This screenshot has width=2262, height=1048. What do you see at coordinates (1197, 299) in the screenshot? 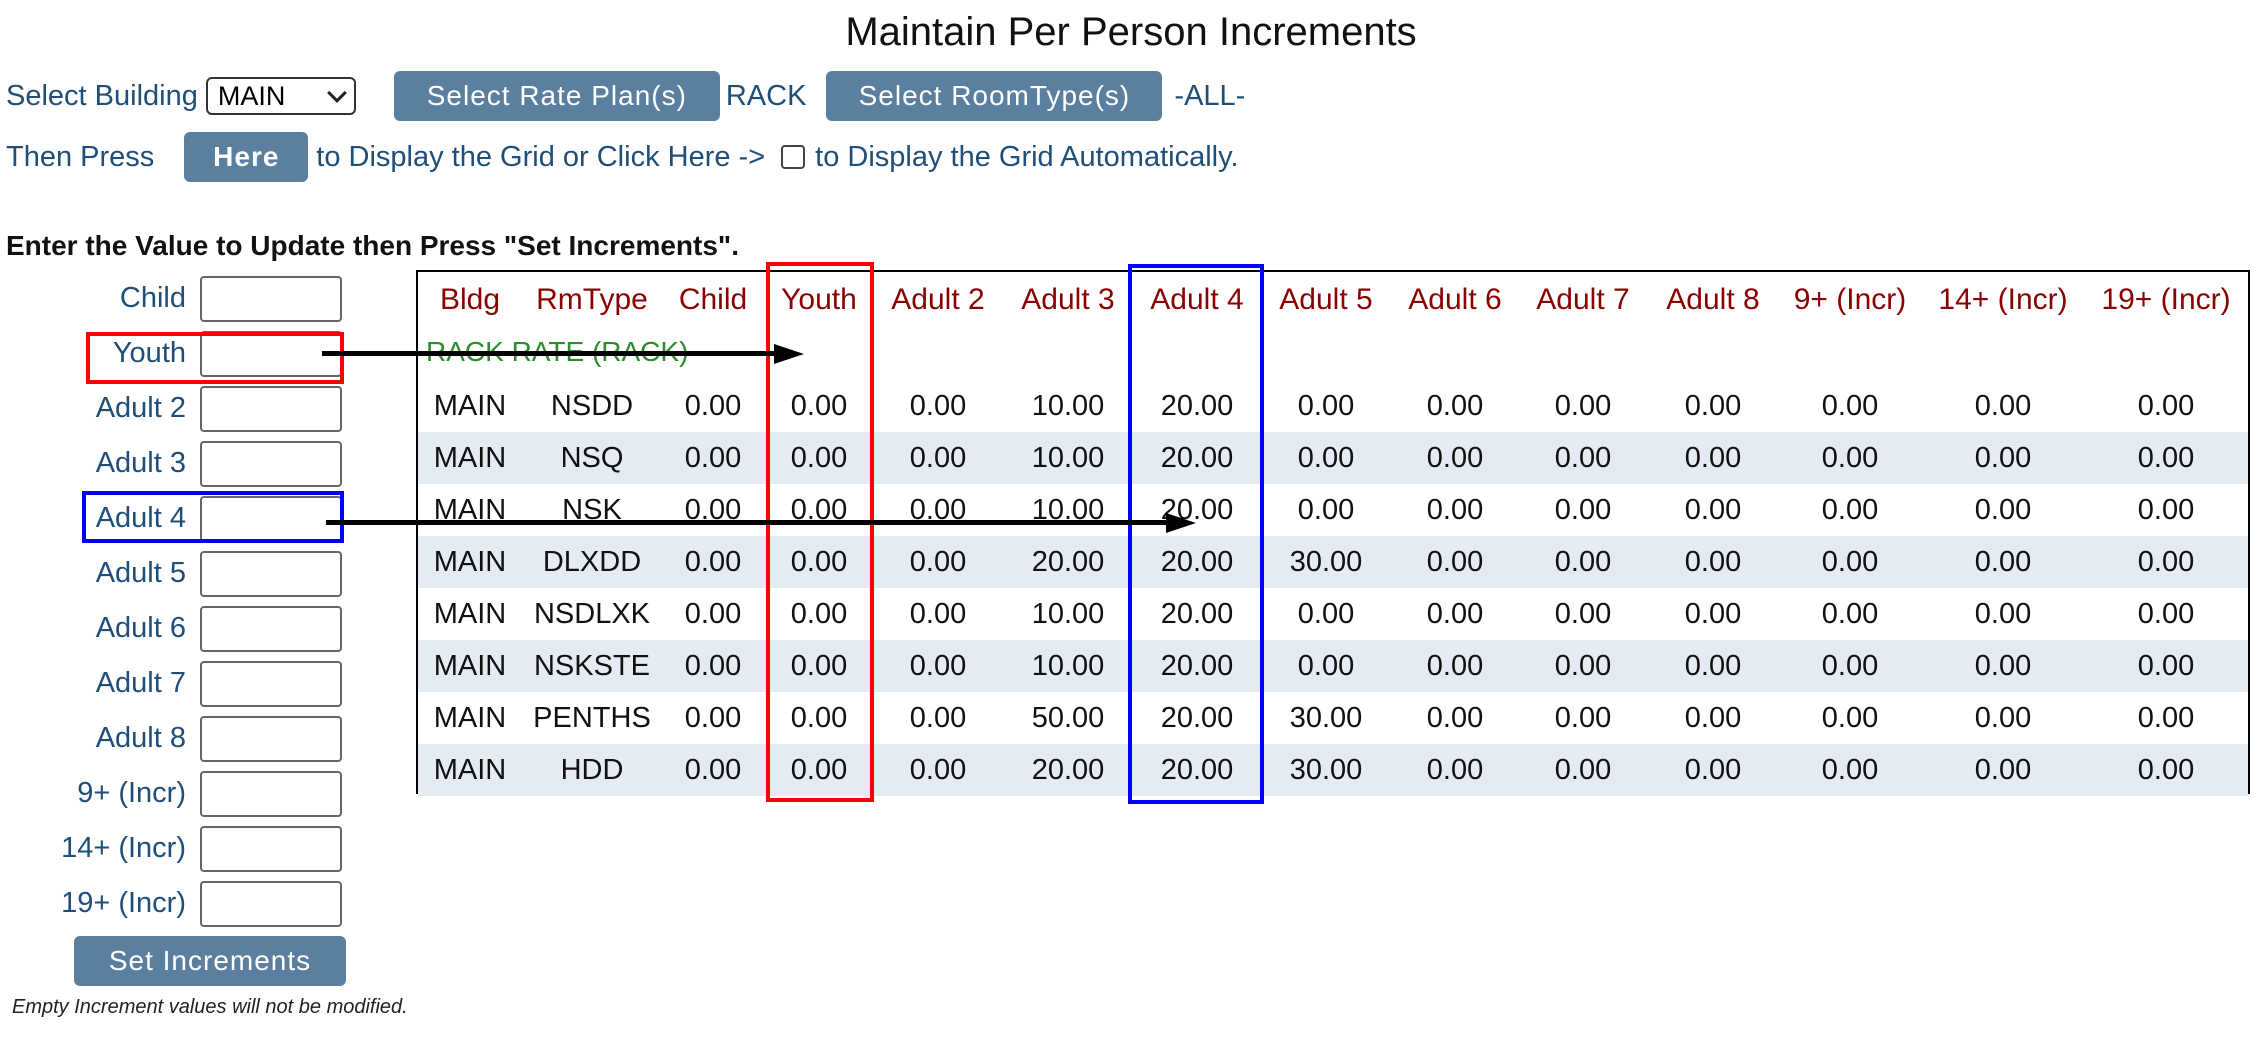
I see `column-header: Adult 4` at bounding box center [1197, 299].